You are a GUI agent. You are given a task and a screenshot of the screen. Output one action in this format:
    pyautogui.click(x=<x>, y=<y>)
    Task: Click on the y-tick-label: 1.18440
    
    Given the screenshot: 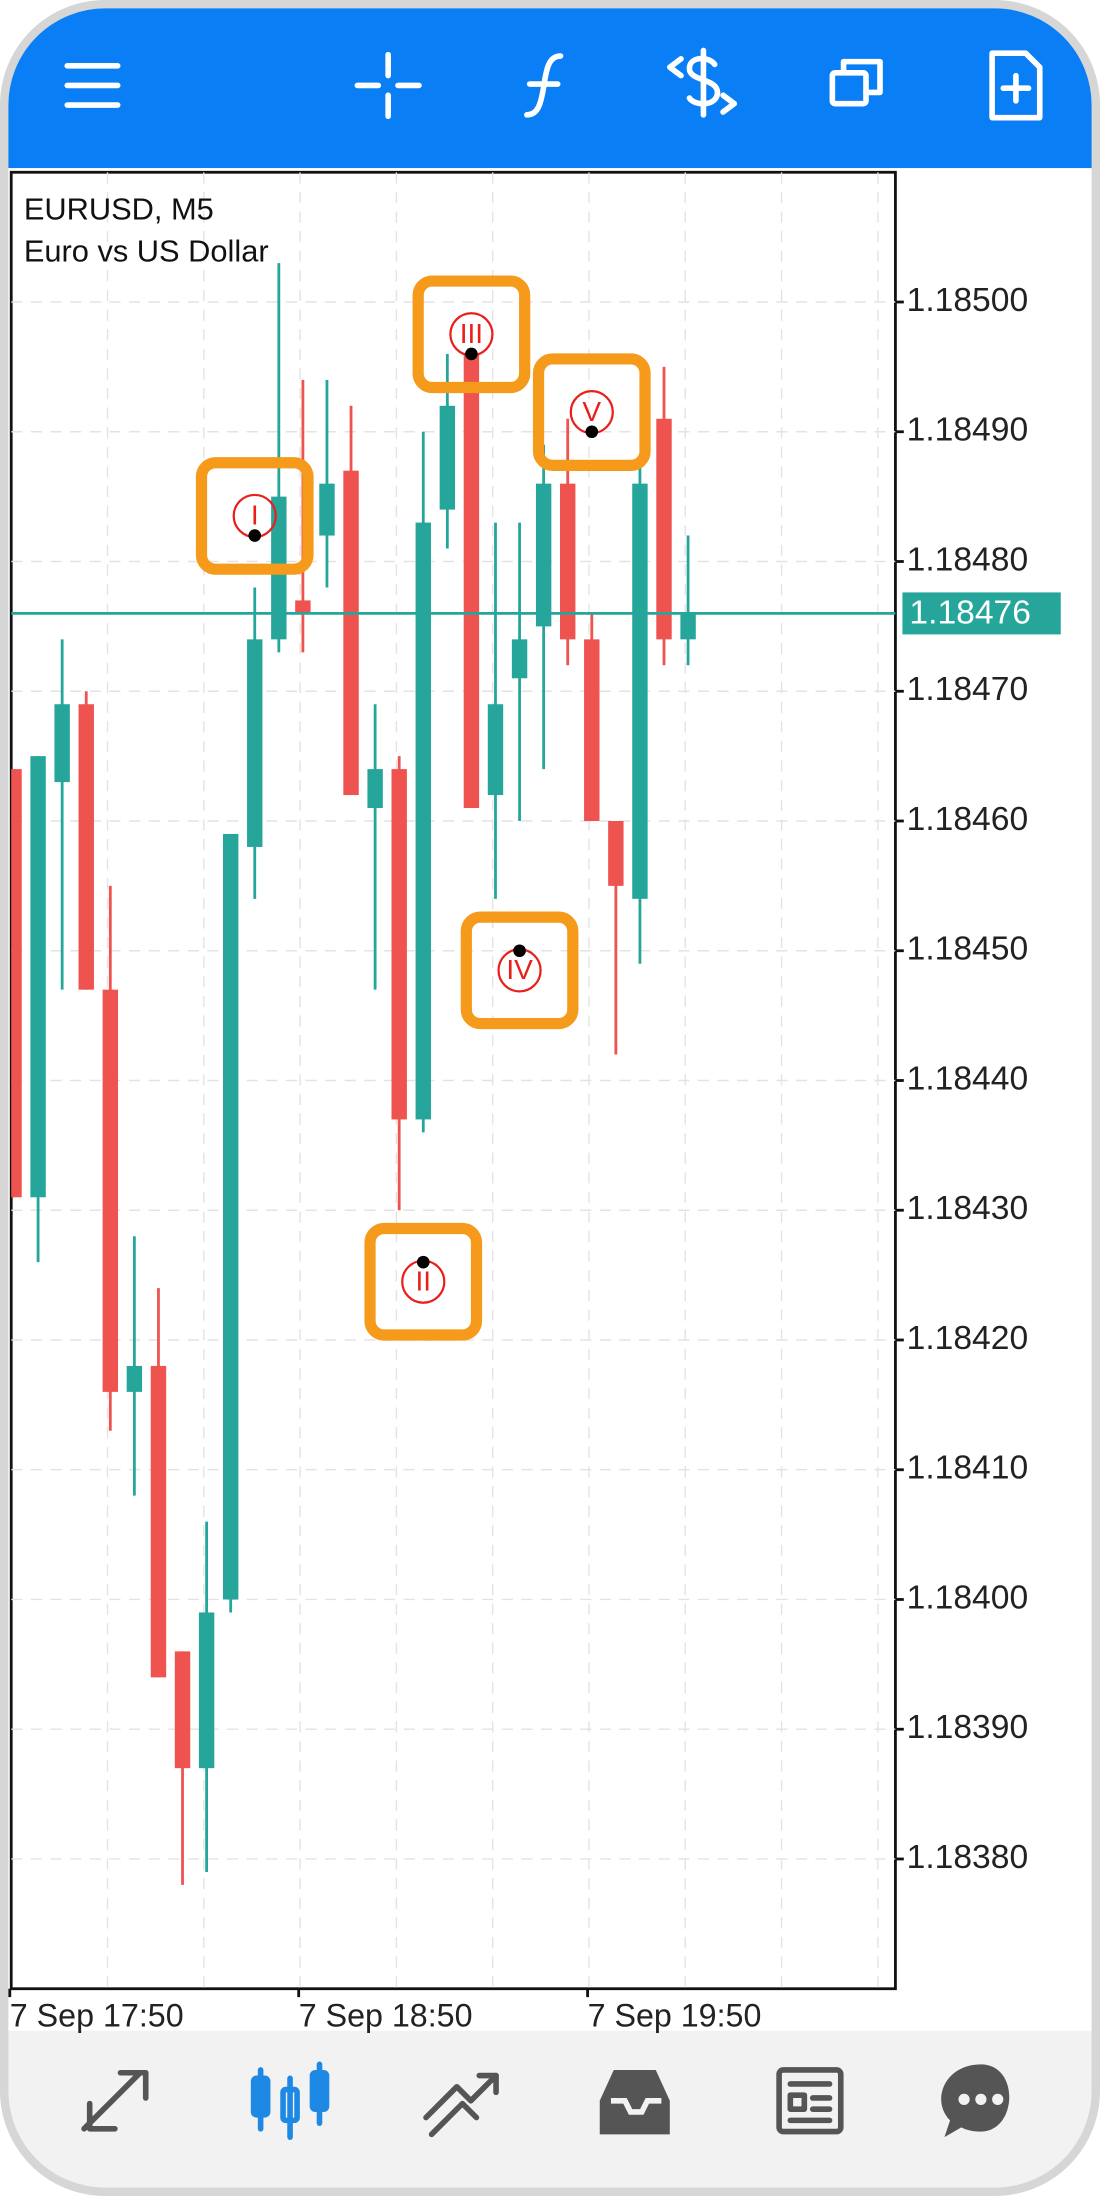 What is the action you would take?
    pyautogui.click(x=968, y=1078)
    